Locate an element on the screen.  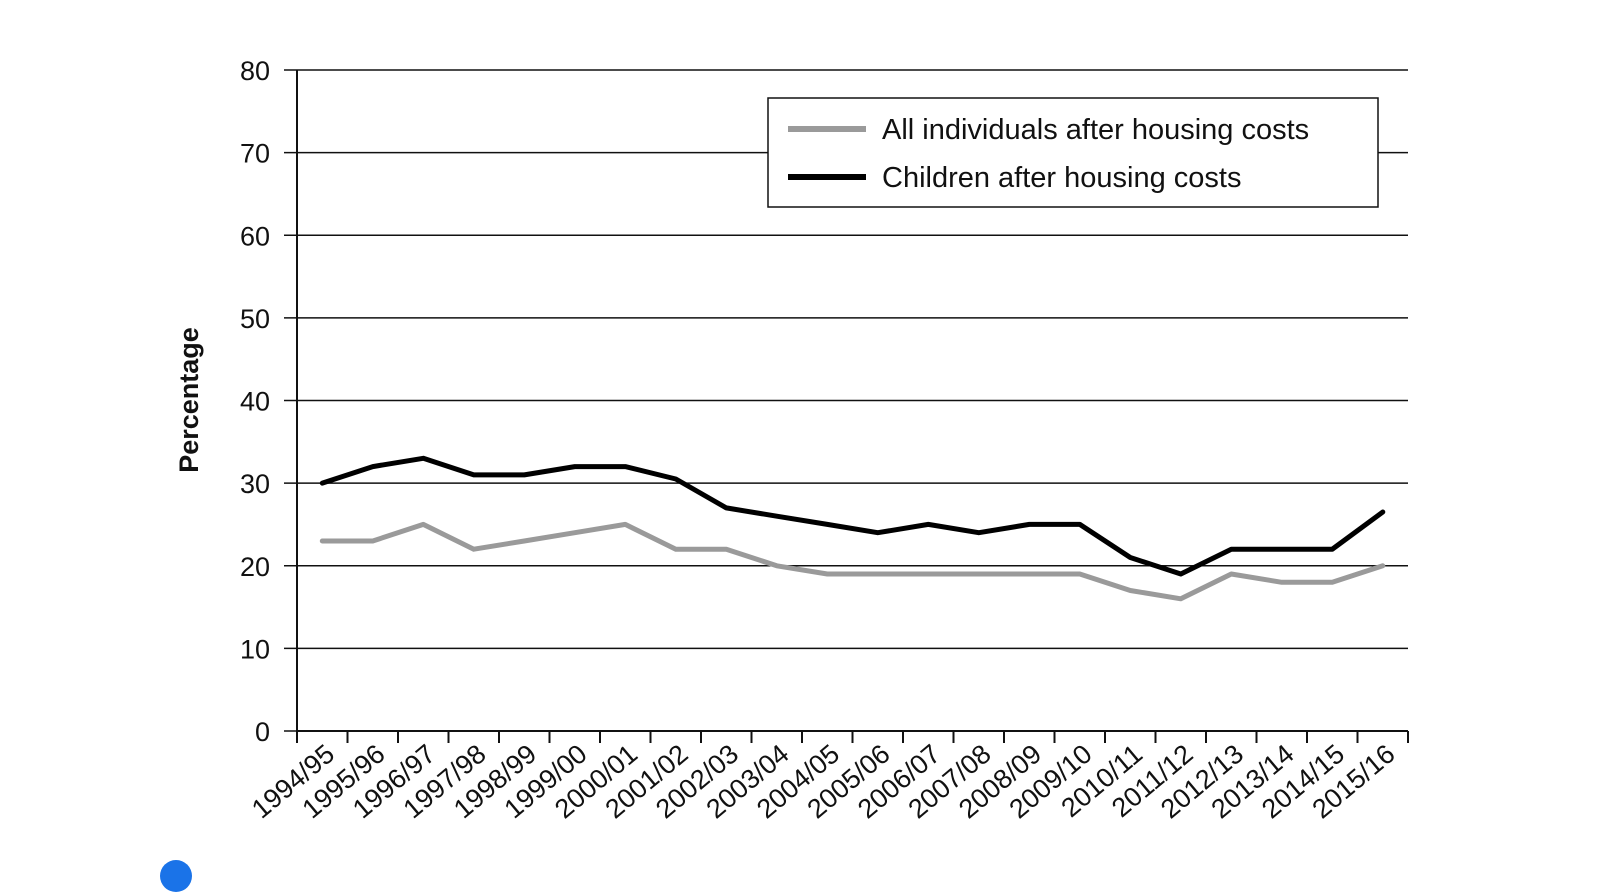
y-tick-label-0: 0 is located at coordinates (262, 732).